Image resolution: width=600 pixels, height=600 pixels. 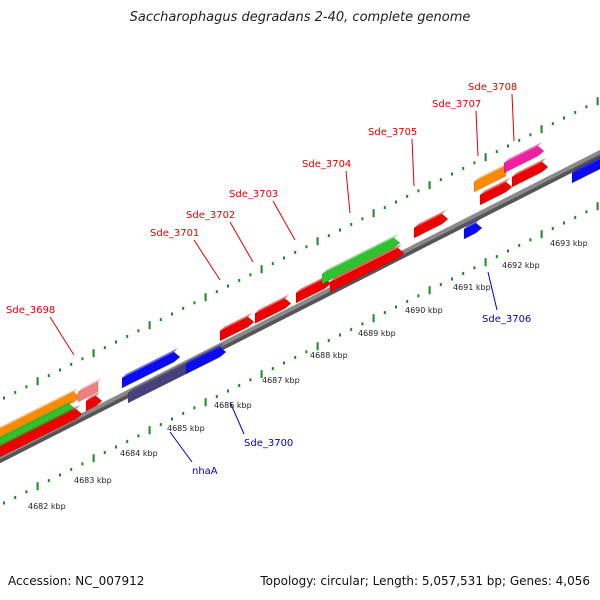 What do you see at coordinates (281, 380) in the screenshot?
I see `kbp-label: 4687 kbp` at bounding box center [281, 380].